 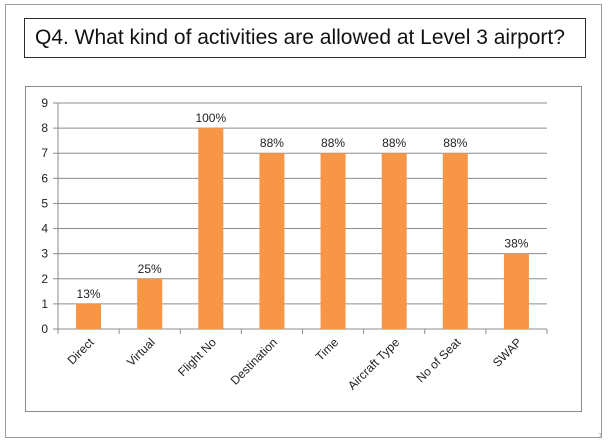 What do you see at coordinates (44, 153) in the screenshot?
I see `y-tick-label: 7` at bounding box center [44, 153].